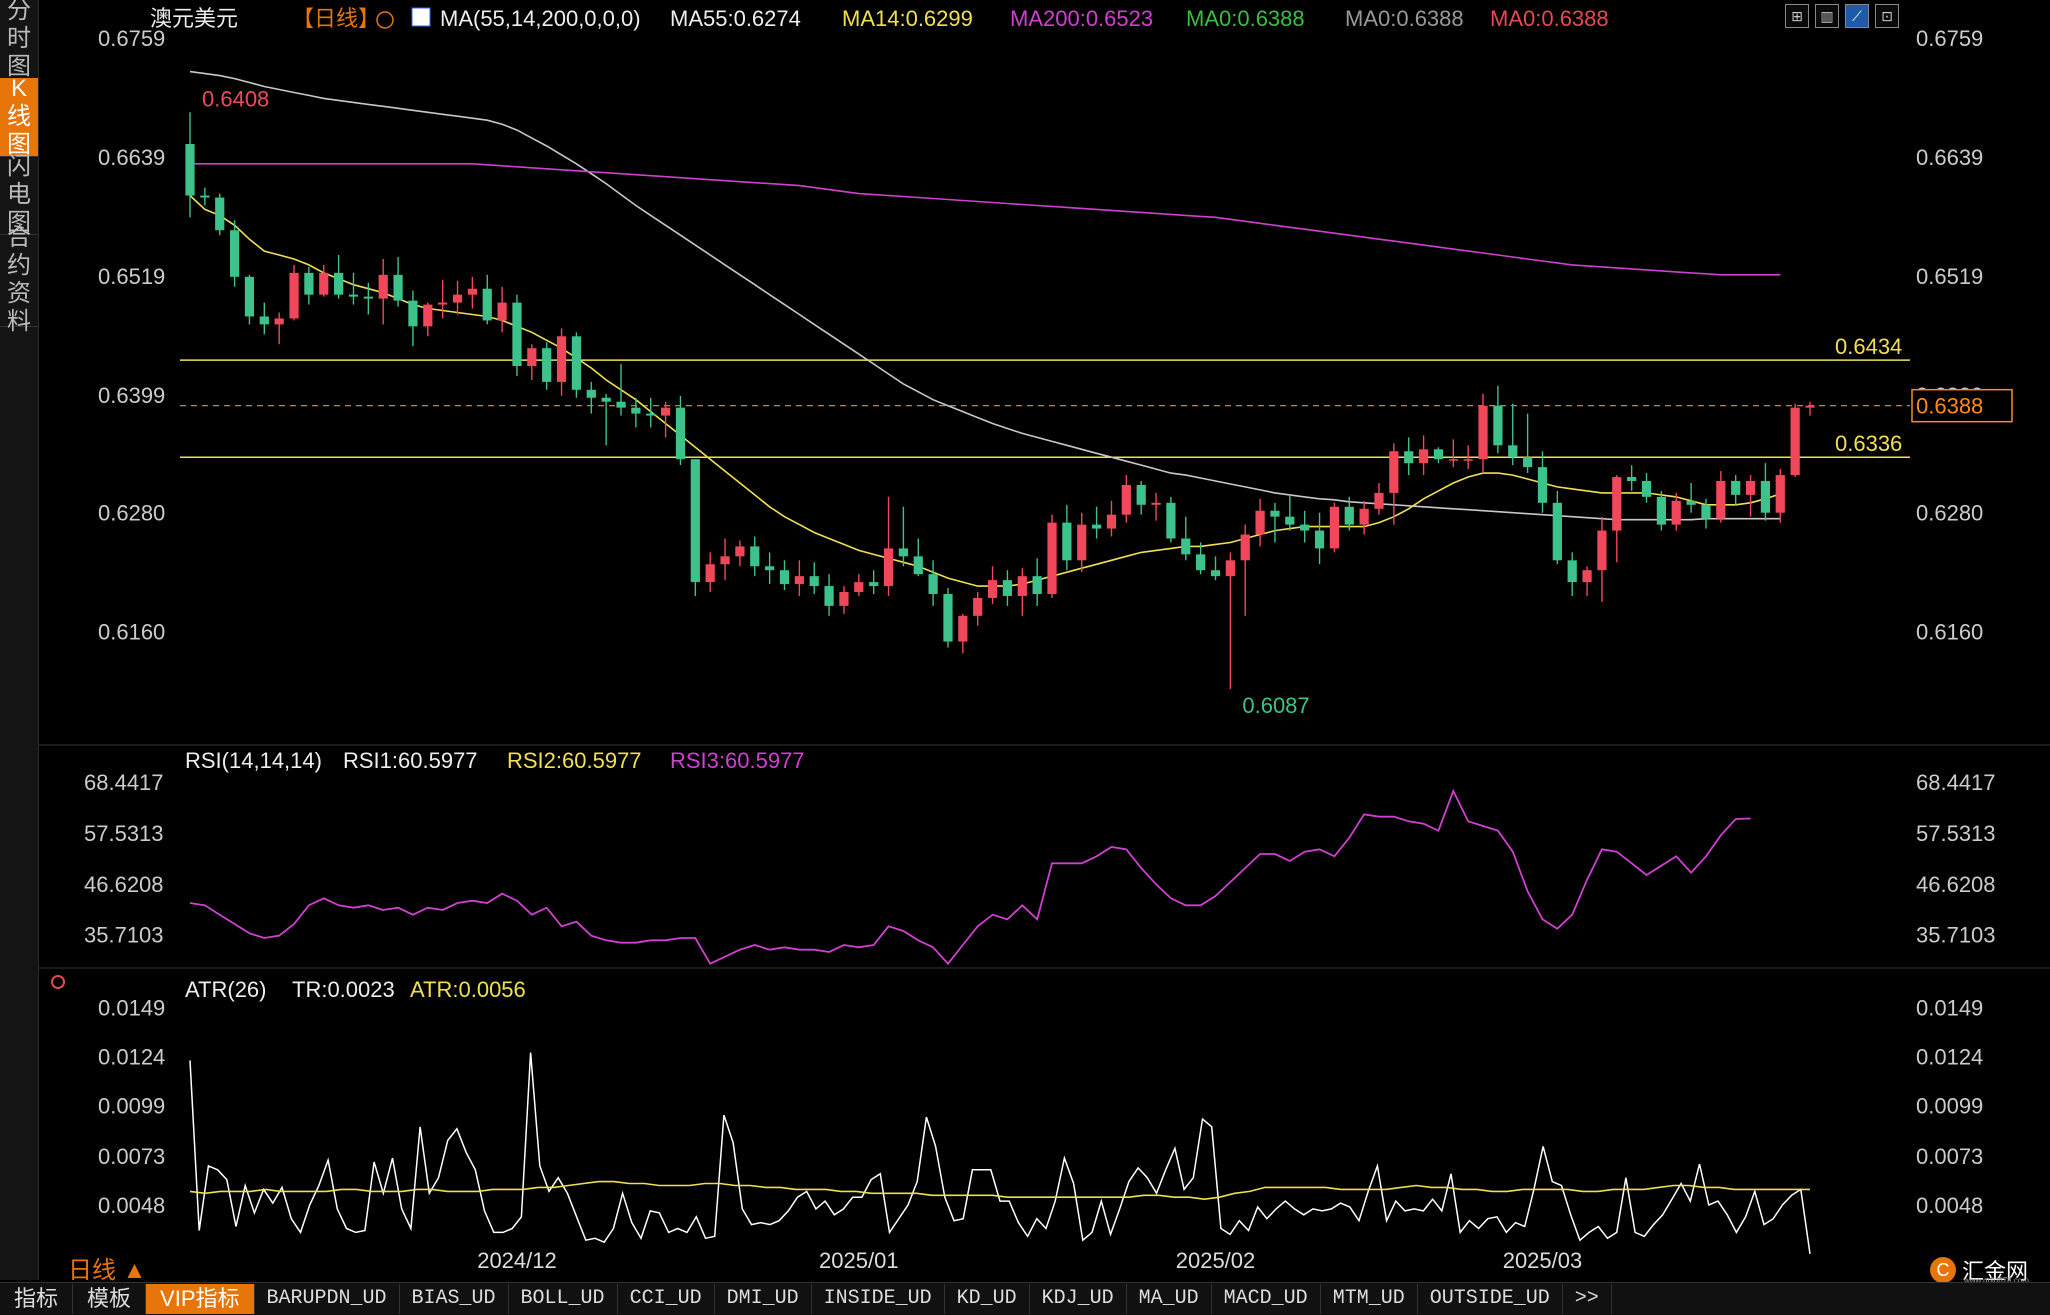 The image size is (2050, 1315). What do you see at coordinates (666, 1299) in the screenshot?
I see `indicator-tab-6: CCI_UD` at bounding box center [666, 1299].